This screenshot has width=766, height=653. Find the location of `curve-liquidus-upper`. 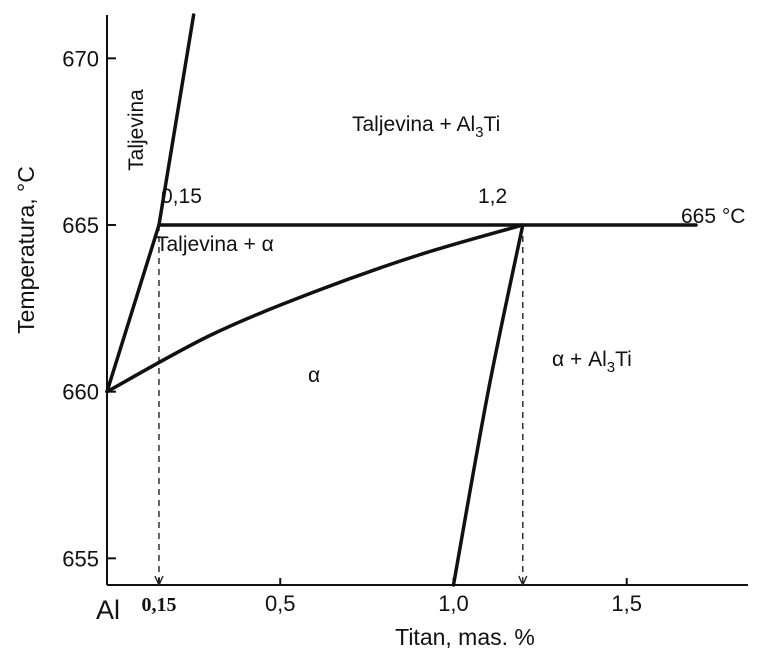

curve-liquidus-upper is located at coordinates (176, 120).